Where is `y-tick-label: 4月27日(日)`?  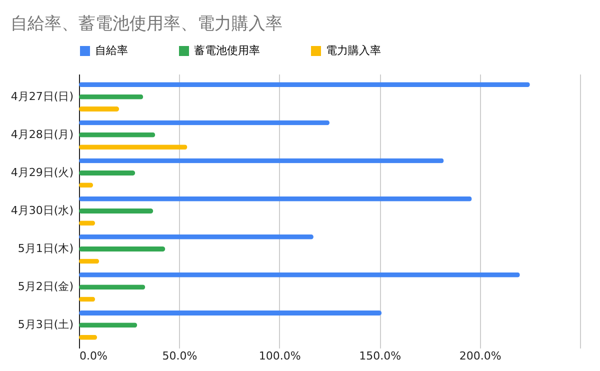
y-tick-label: 4月27日(日) is located at coordinates (42, 96).